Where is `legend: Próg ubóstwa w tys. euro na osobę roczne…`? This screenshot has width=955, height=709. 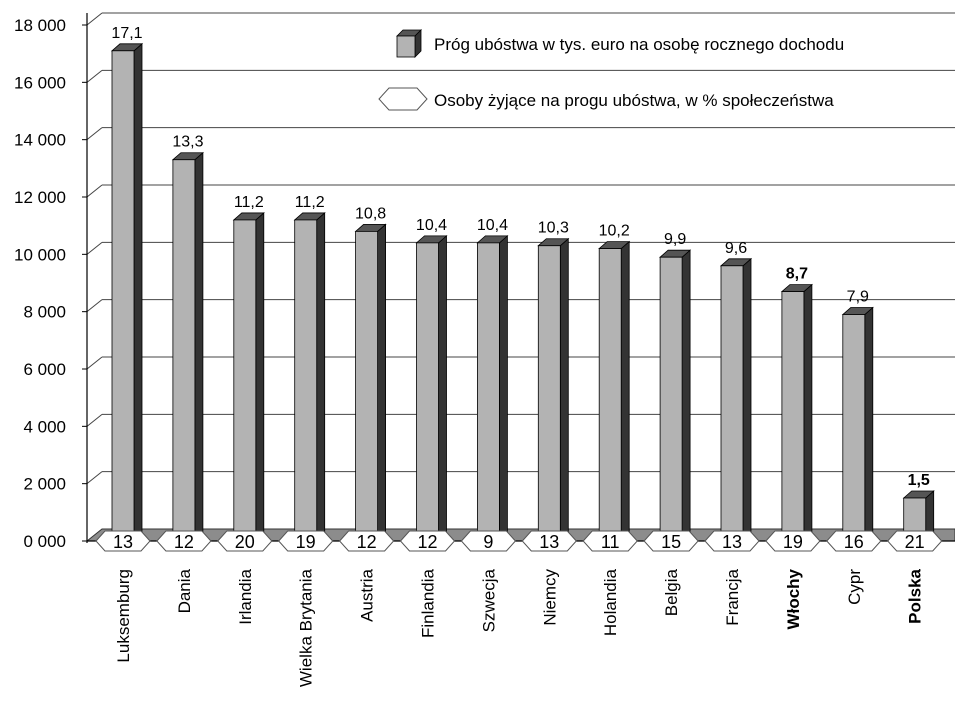 legend: Próg ubóstwa w tys. euro na osobę roczne… is located at coordinates (611, 70).